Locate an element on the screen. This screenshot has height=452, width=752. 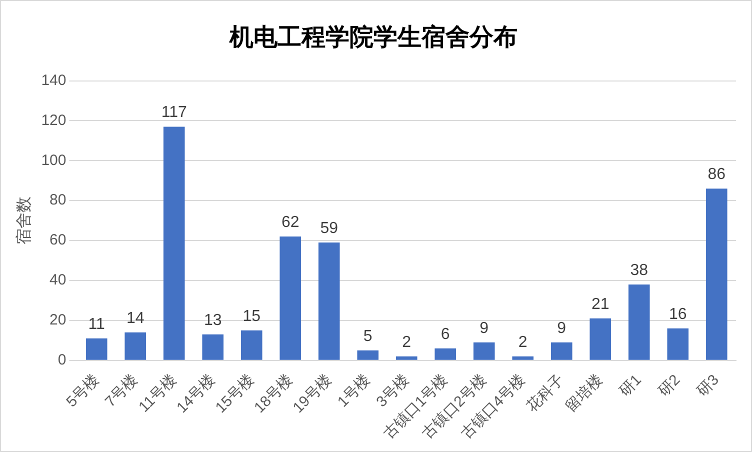
y-tick-label: 0 is located at coordinates (62, 359).